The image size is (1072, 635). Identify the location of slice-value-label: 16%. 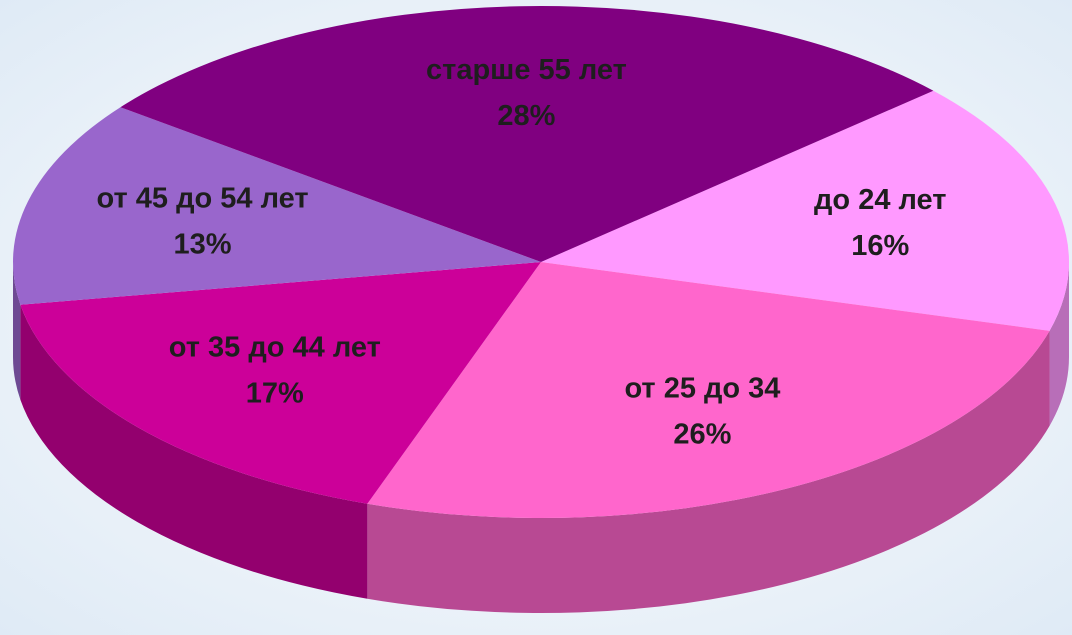
(880, 246).